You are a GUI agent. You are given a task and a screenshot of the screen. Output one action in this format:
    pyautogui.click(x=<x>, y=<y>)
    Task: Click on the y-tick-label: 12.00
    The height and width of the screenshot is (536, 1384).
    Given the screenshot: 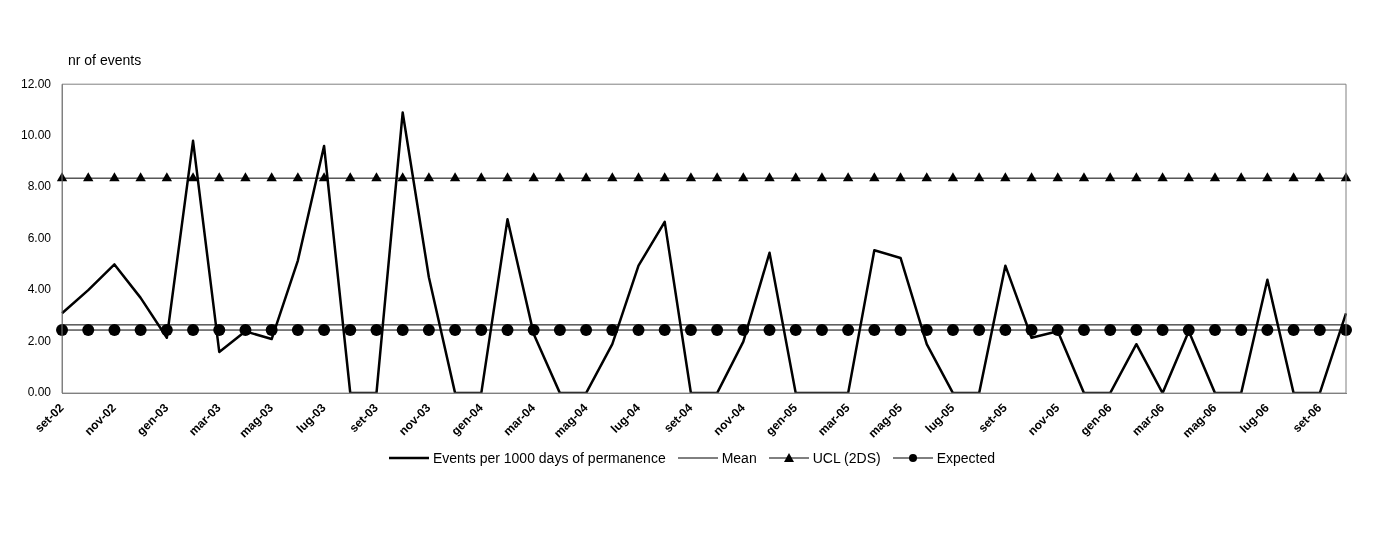 What is the action you would take?
    pyautogui.click(x=36, y=83)
    